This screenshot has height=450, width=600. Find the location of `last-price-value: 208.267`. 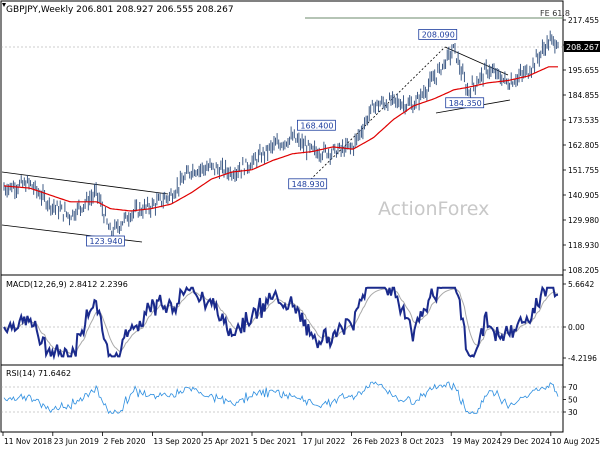

last-price-value: 208.267 is located at coordinates (582, 47).